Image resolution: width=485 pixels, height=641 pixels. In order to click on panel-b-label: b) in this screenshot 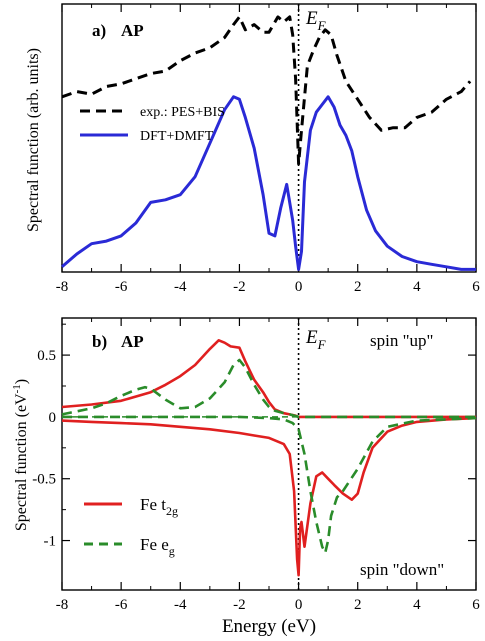, I will do `click(99, 341)`.